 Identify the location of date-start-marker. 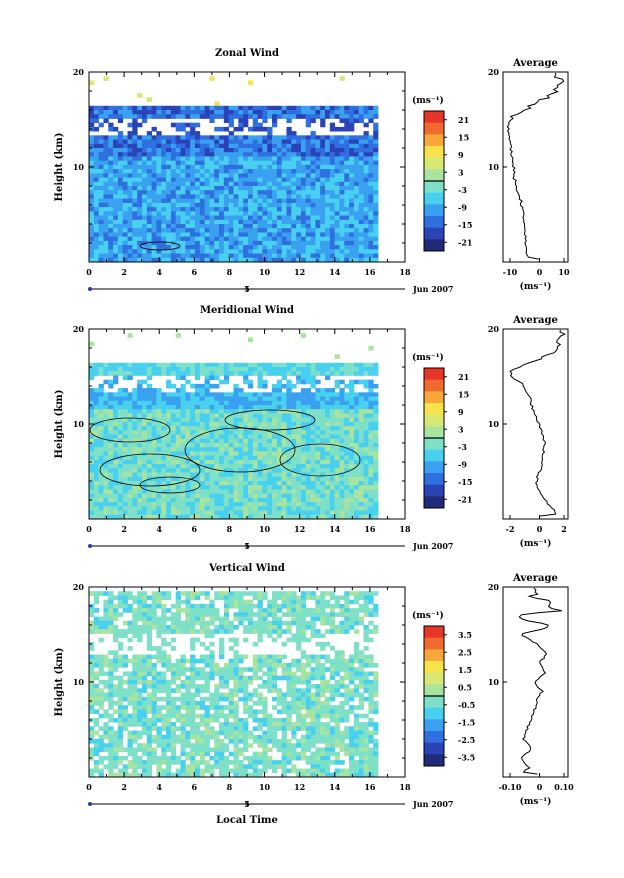
(90, 546).